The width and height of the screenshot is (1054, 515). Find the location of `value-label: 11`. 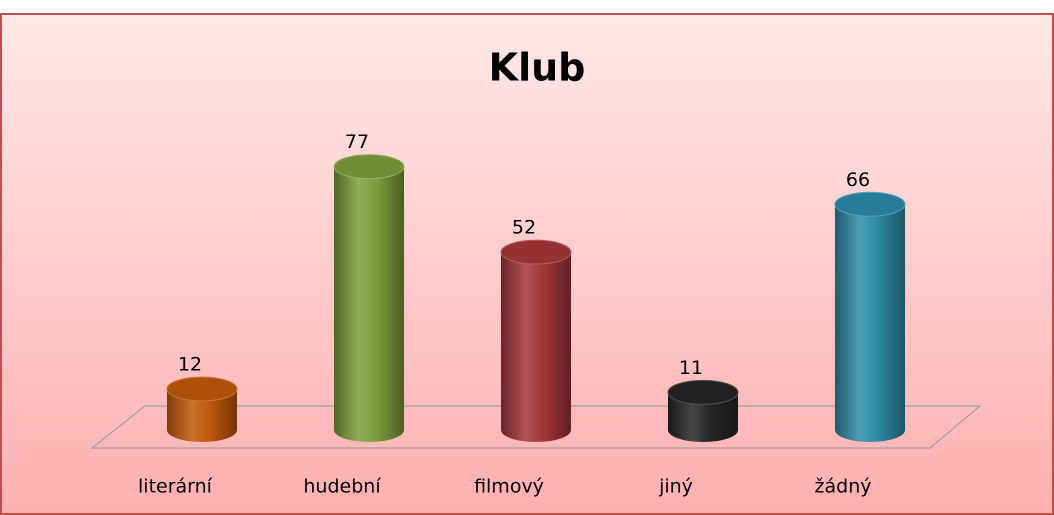

value-label: 11 is located at coordinates (691, 368).